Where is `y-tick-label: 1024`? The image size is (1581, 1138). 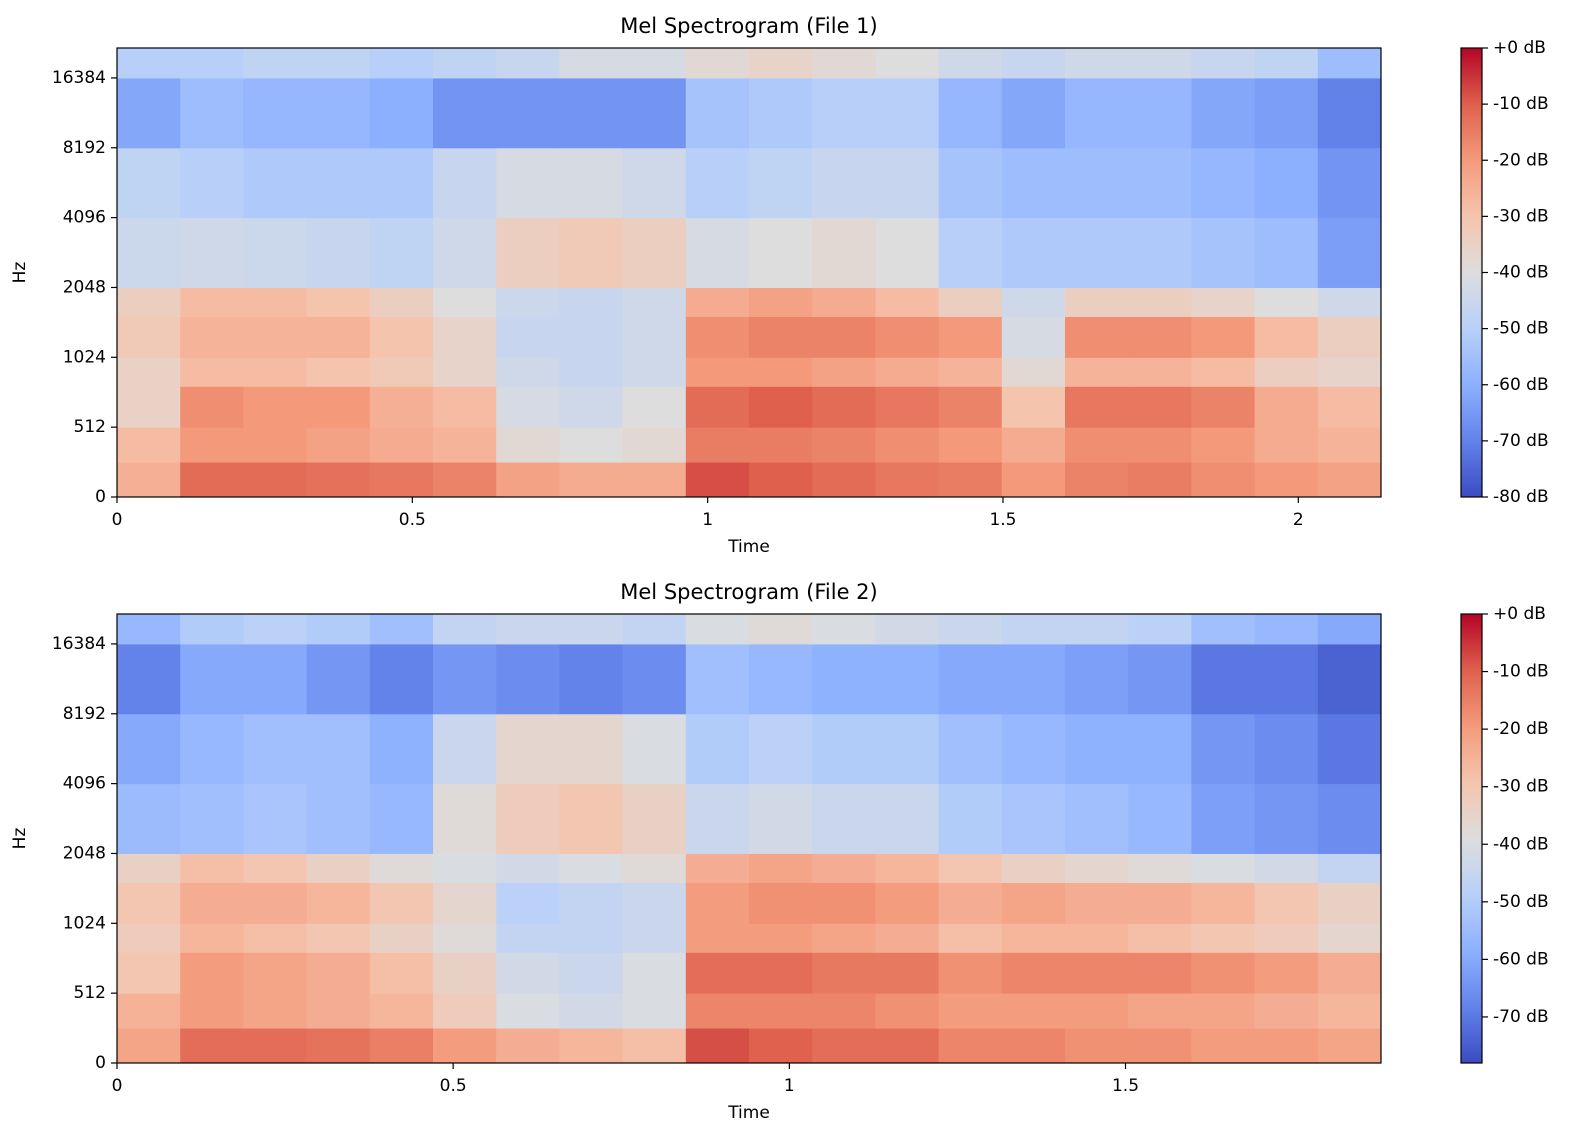
y-tick-label: 1024 is located at coordinates (84, 357).